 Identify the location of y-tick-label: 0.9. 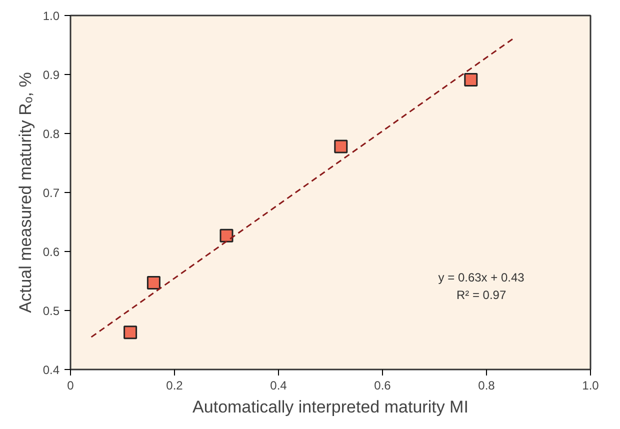
(51, 75).